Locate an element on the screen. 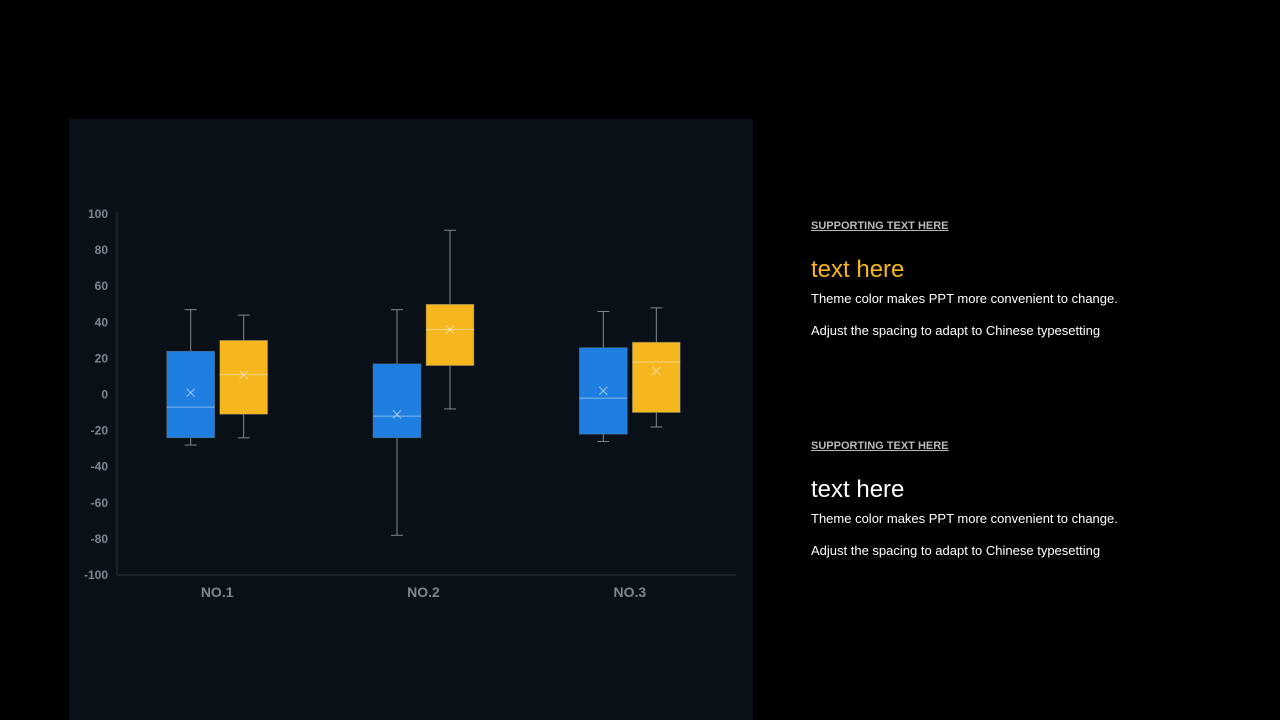  y-tick-label: -100 is located at coordinates (96, 575).